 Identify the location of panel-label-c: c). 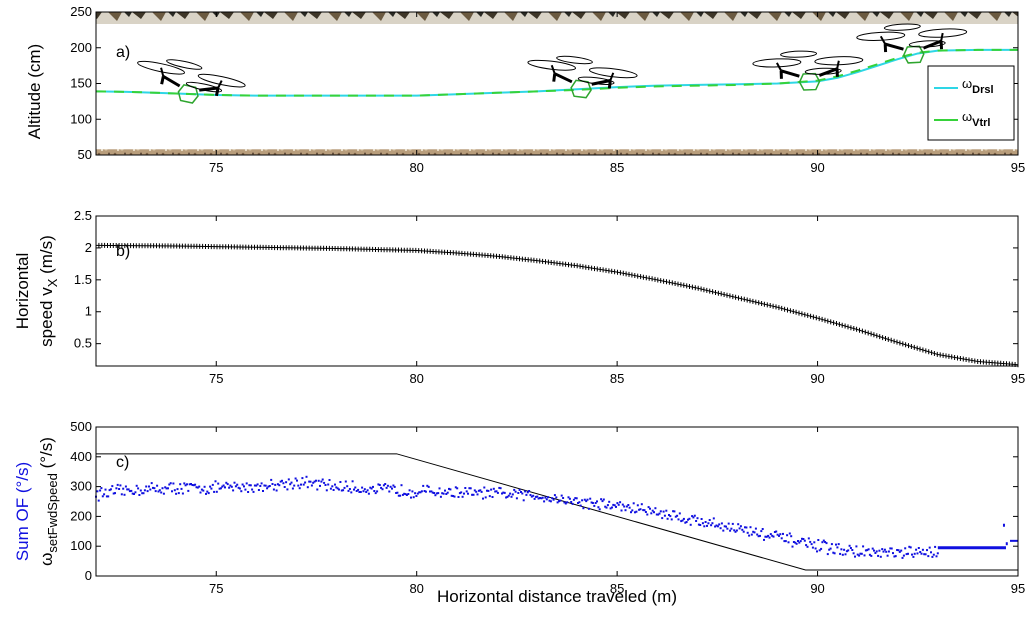
(122, 462).